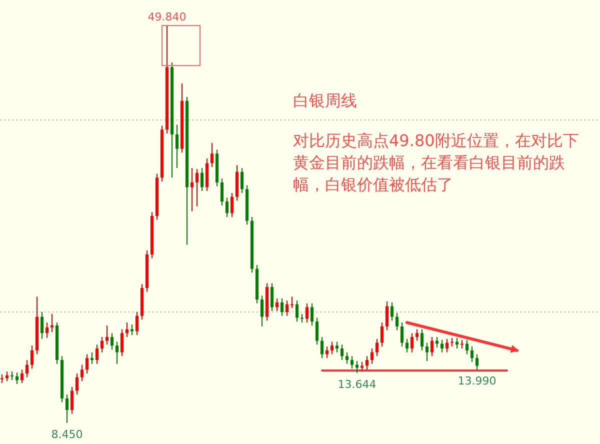 The width and height of the screenshot is (600, 444). What do you see at coordinates (436, 163) in the screenshot?
I see `annotation: 对比历史高点49.80附近位置，在对比下黄金目前的跌幅，在看看白银目前的跌幅，白银价值被低估了` at bounding box center [436, 163].